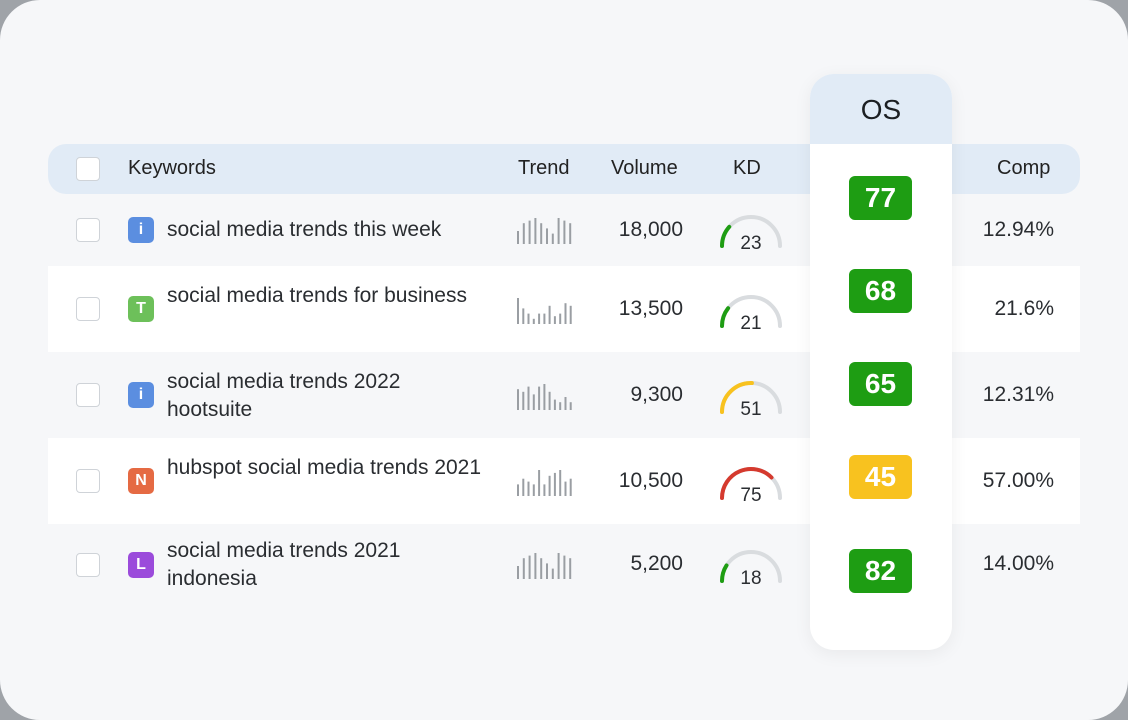 This screenshot has width=1128, height=720. I want to click on keyword-text: social media trends 2021 indonesia, so click(284, 564).